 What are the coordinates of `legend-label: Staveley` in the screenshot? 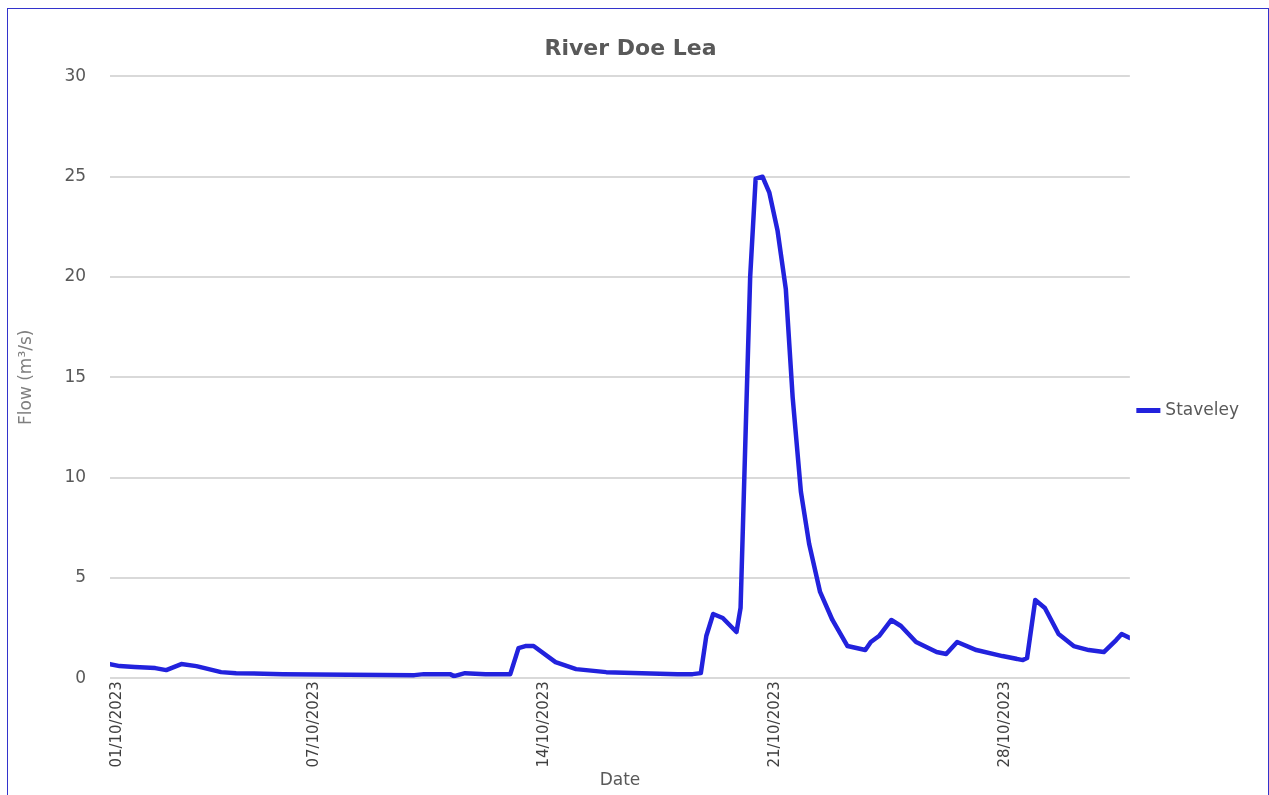 It's located at (1202, 408).